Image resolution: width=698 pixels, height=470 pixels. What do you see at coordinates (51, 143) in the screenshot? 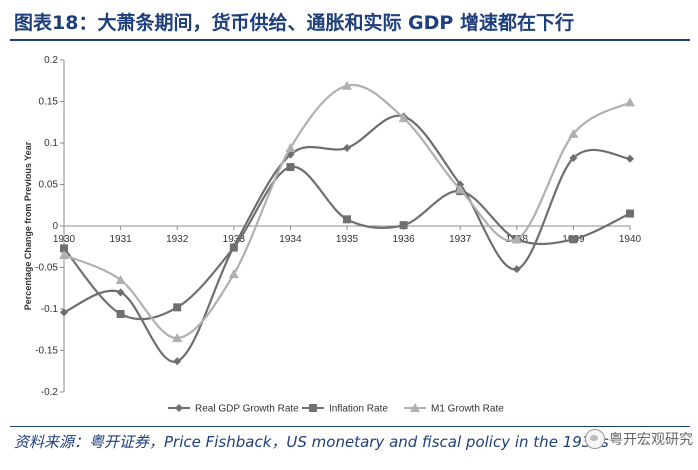
I see `y-tick-label: 0.1` at bounding box center [51, 143].